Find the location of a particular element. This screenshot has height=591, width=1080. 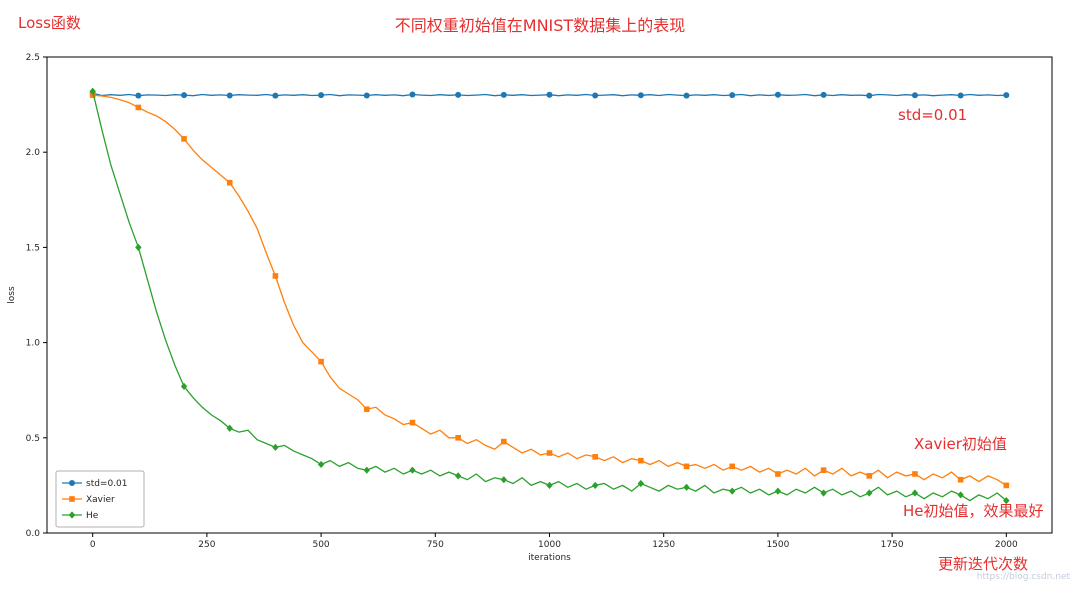

y-tick-label: 1.5 is located at coordinates (33, 248).